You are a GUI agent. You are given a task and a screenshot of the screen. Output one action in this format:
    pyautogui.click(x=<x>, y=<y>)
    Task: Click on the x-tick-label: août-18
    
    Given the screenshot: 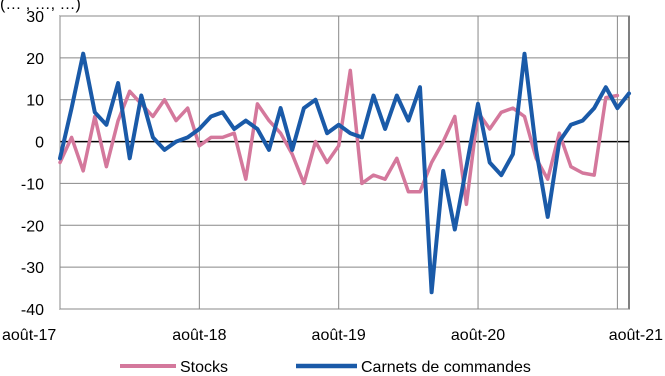 What is the action you would take?
    pyautogui.click(x=199, y=335)
    